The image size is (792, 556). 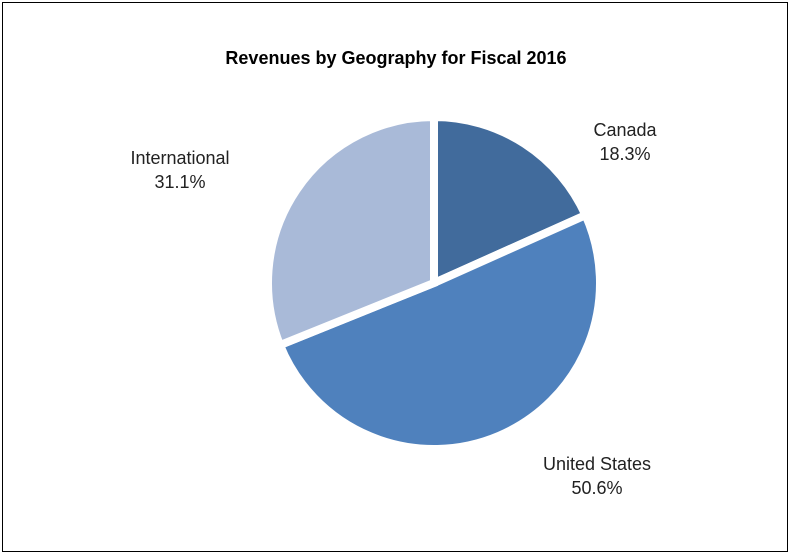 What do you see at coordinates (180, 170) in the screenshot?
I see `data-label: International 31.1%` at bounding box center [180, 170].